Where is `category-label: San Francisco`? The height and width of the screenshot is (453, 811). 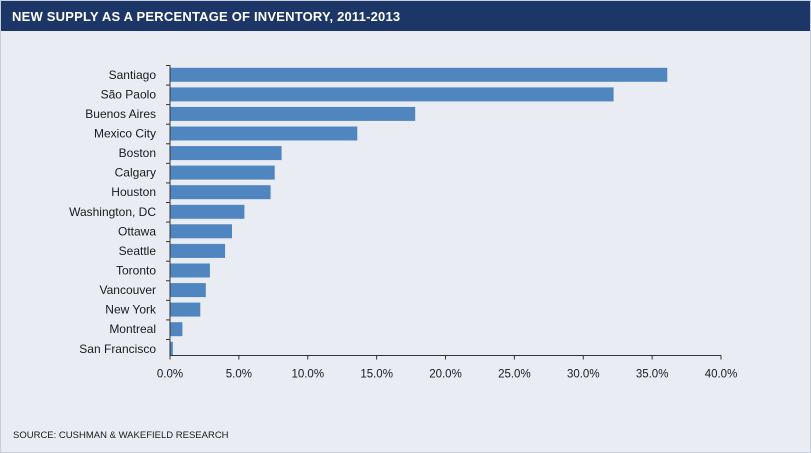
category-label: San Francisco is located at coordinates (117, 349).